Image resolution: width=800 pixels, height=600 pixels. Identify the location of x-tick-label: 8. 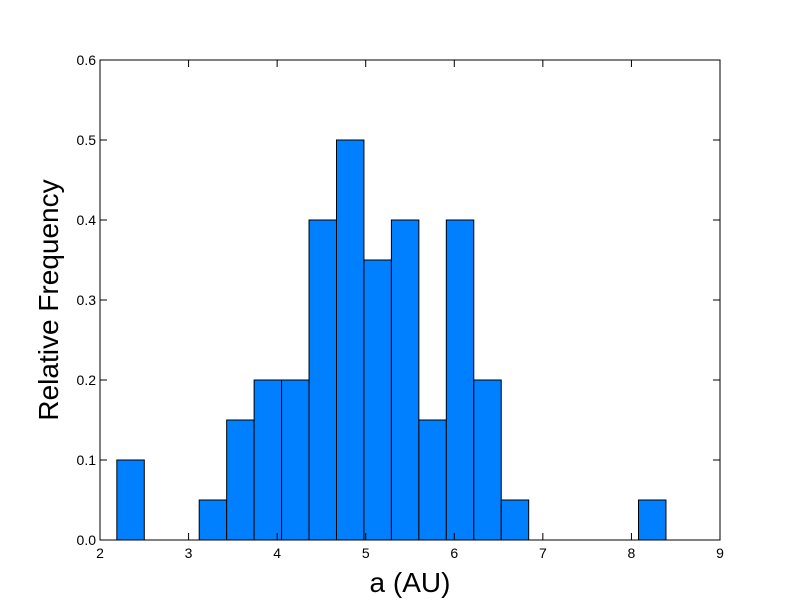
(632, 553).